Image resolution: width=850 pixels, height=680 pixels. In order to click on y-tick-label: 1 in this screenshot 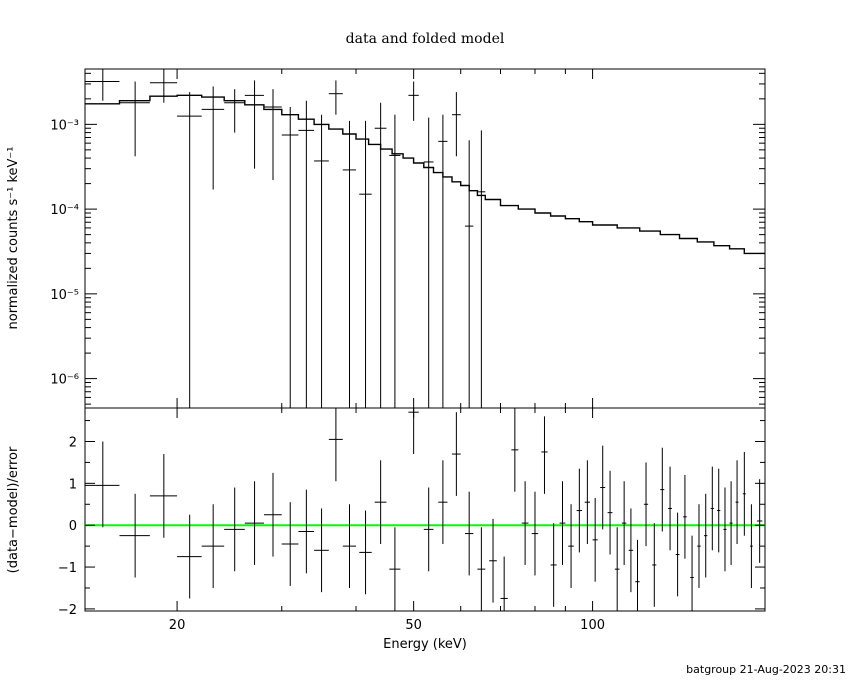, I will do `click(73, 484)`.